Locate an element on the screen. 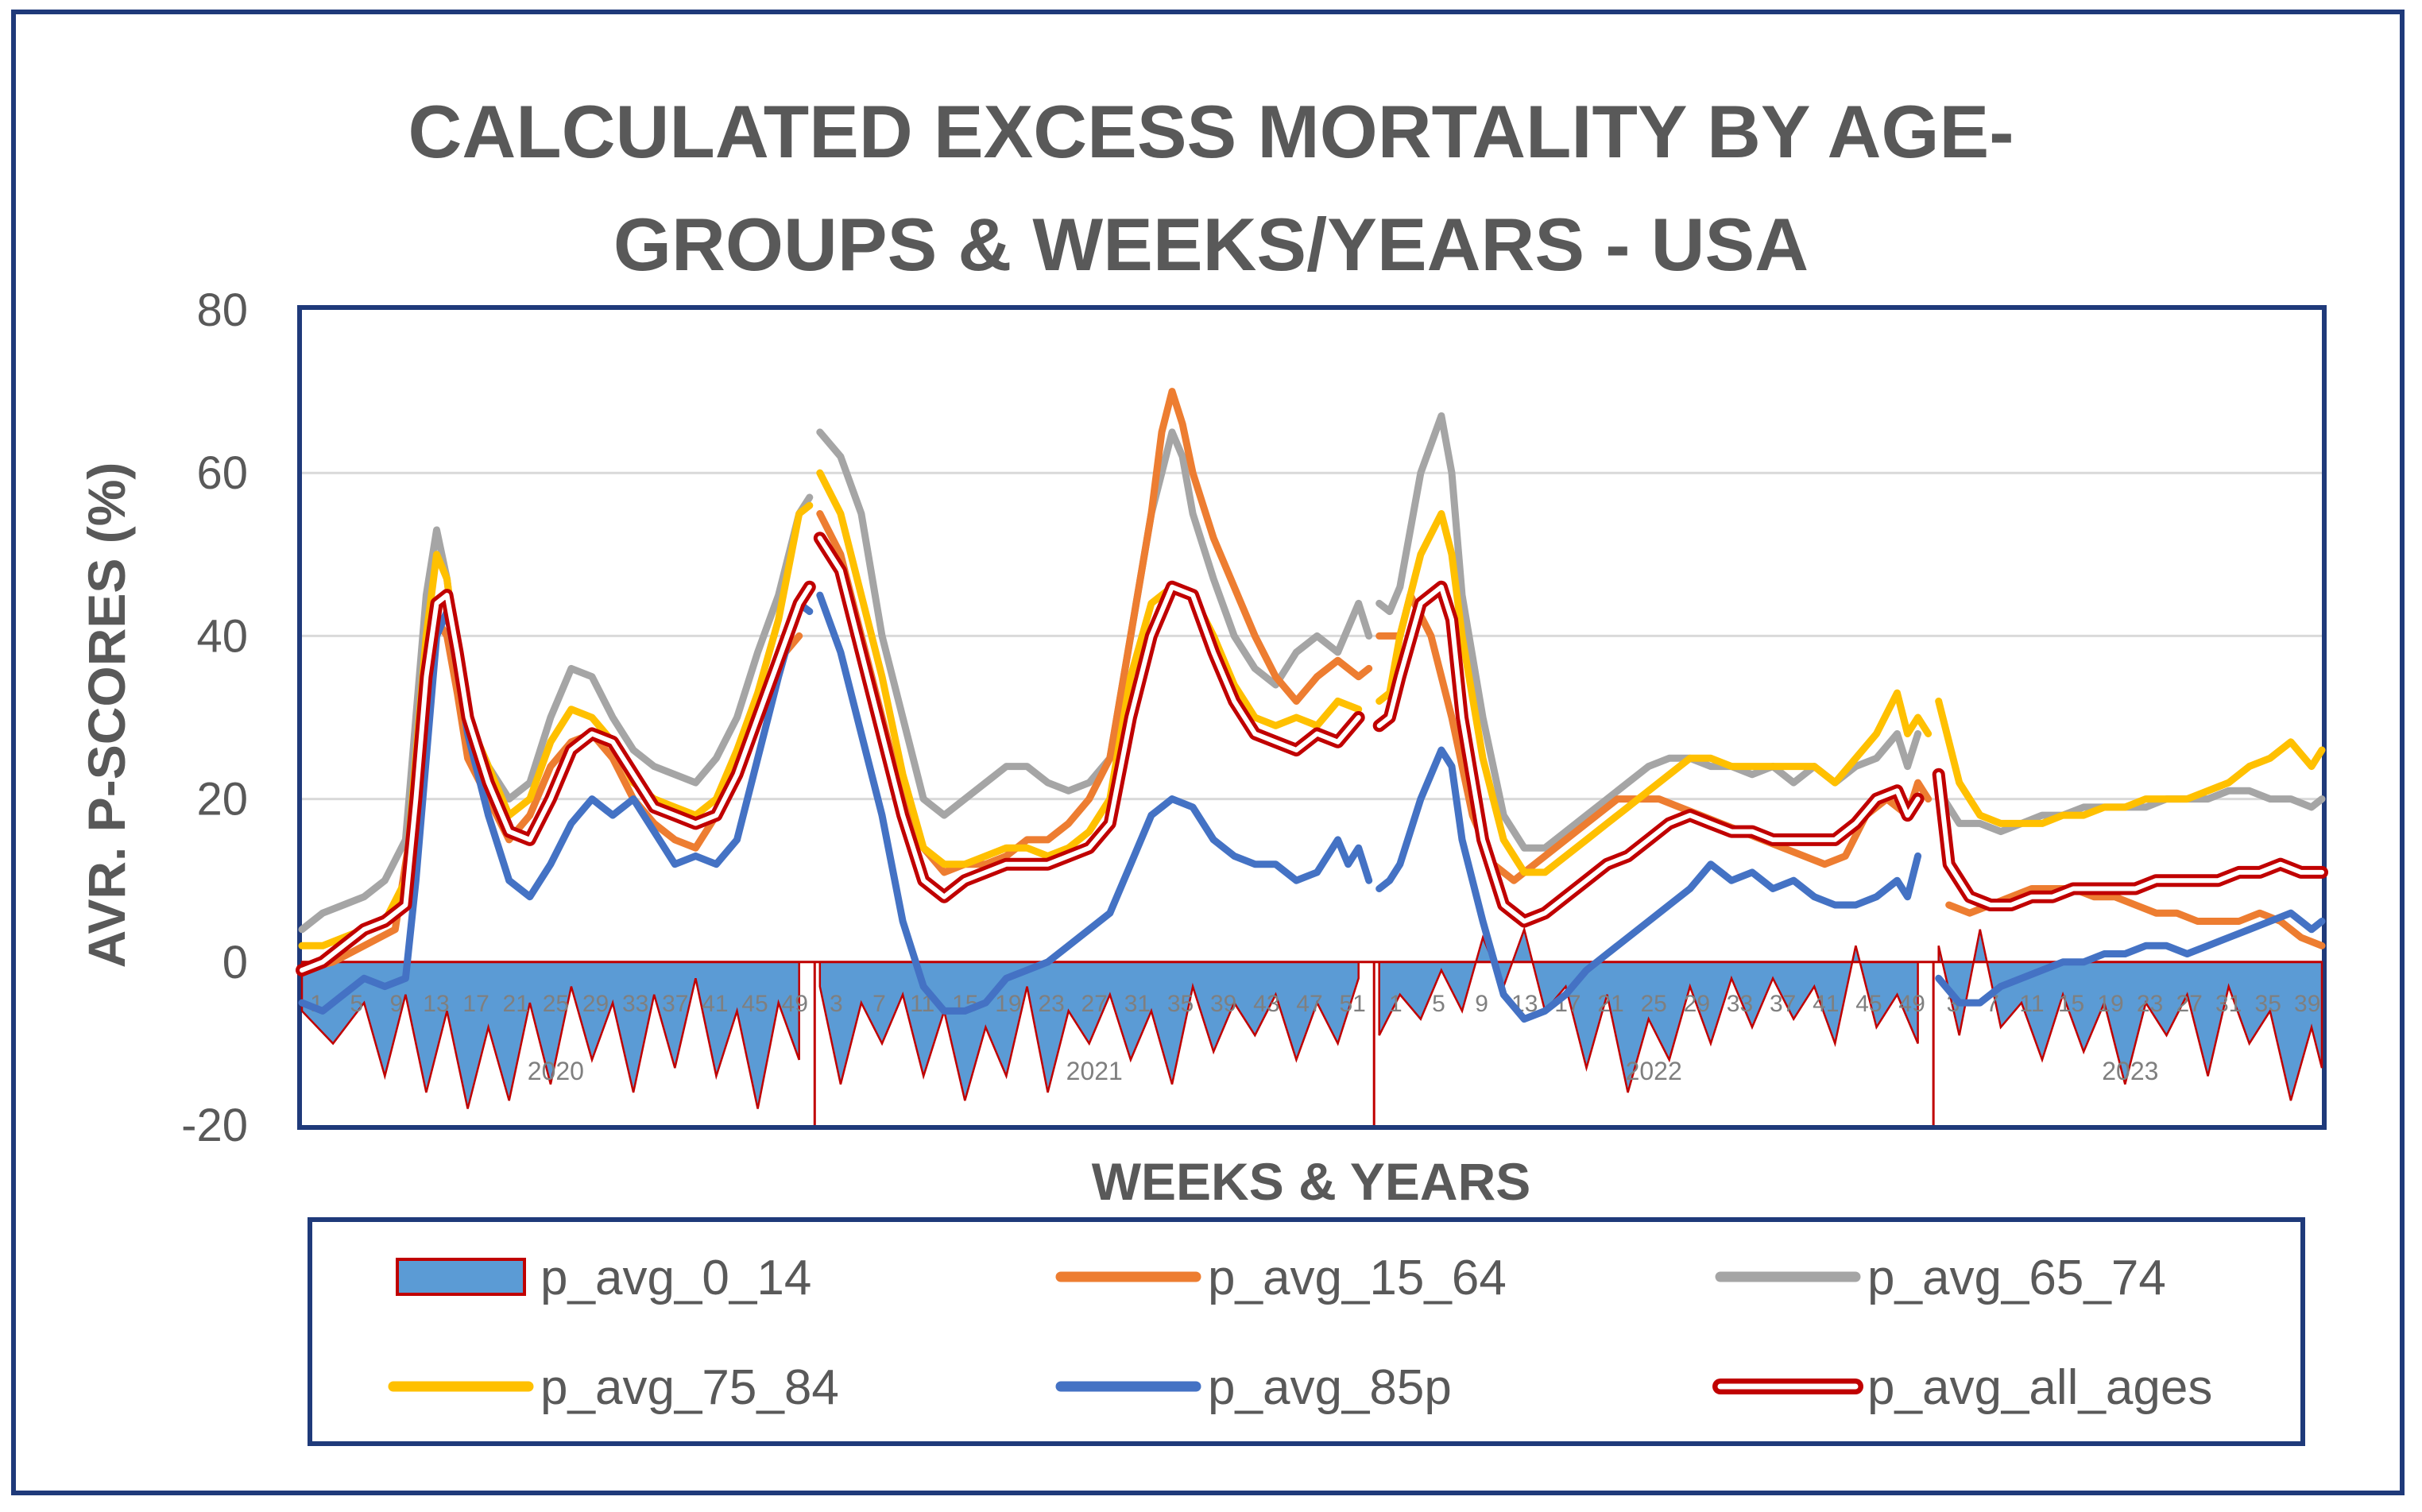  x-tick-week-label: 17 is located at coordinates (475, 1004).